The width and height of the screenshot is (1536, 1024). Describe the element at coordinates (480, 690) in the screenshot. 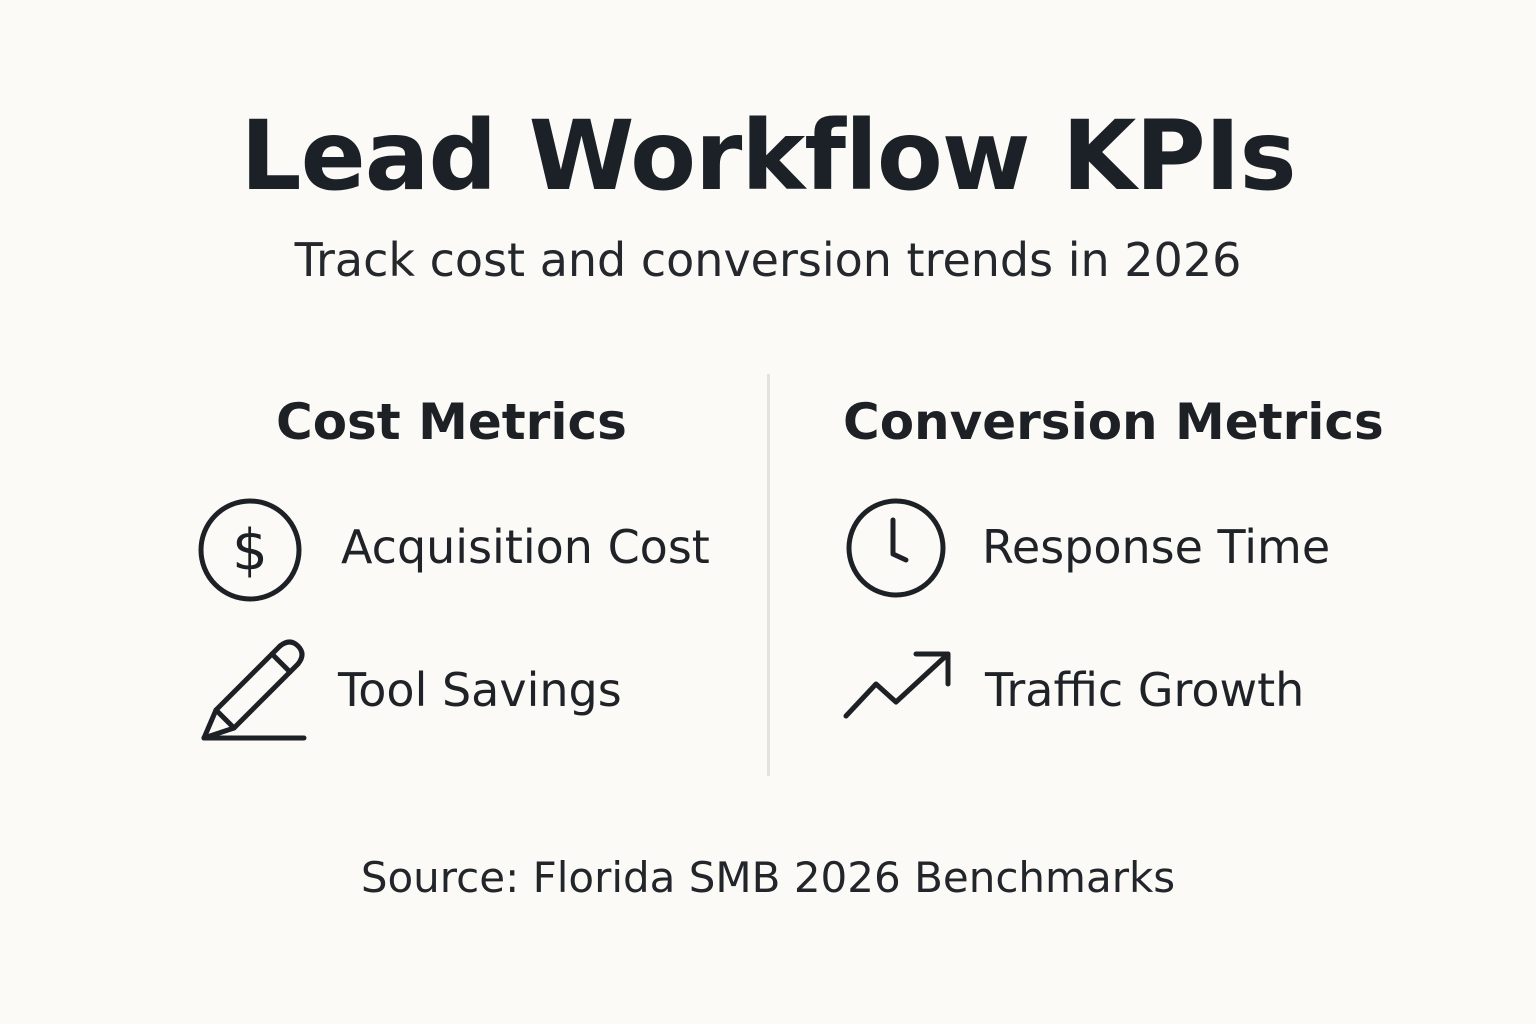

I see `metric-label-tool-savings: Tool Savings` at that location.